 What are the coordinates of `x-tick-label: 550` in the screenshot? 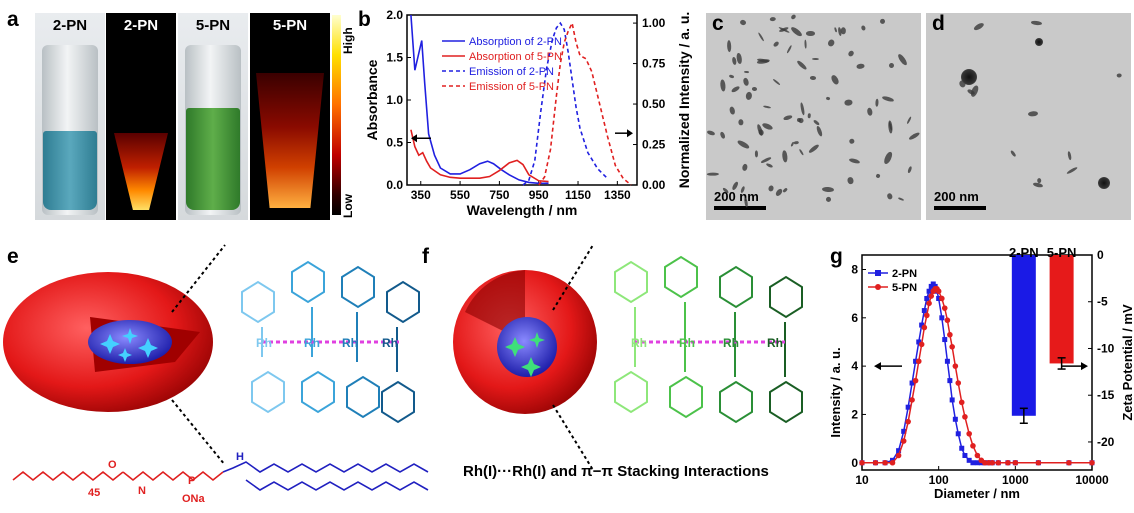 It's located at (460, 195).